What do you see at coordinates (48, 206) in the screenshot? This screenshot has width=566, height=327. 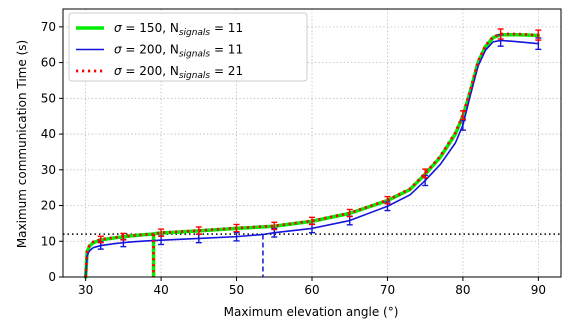 I see `y-tick-label: 20` at bounding box center [48, 206].